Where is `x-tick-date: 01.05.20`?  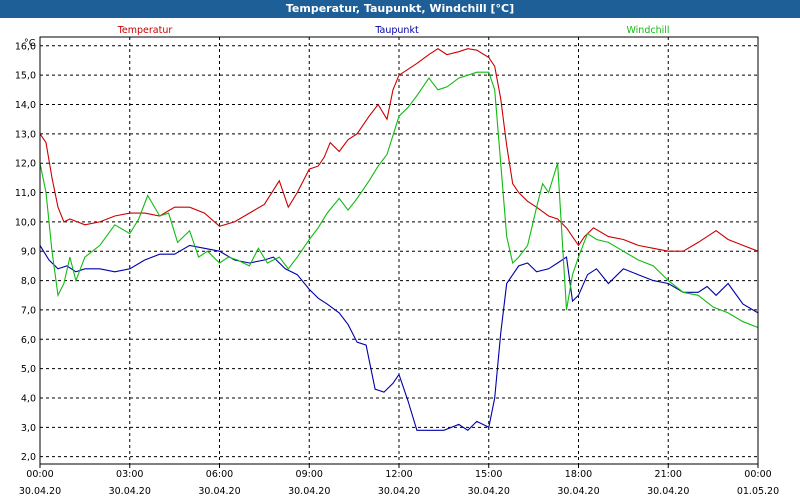 x-tick-date: 01.05.20 is located at coordinates (758, 491).